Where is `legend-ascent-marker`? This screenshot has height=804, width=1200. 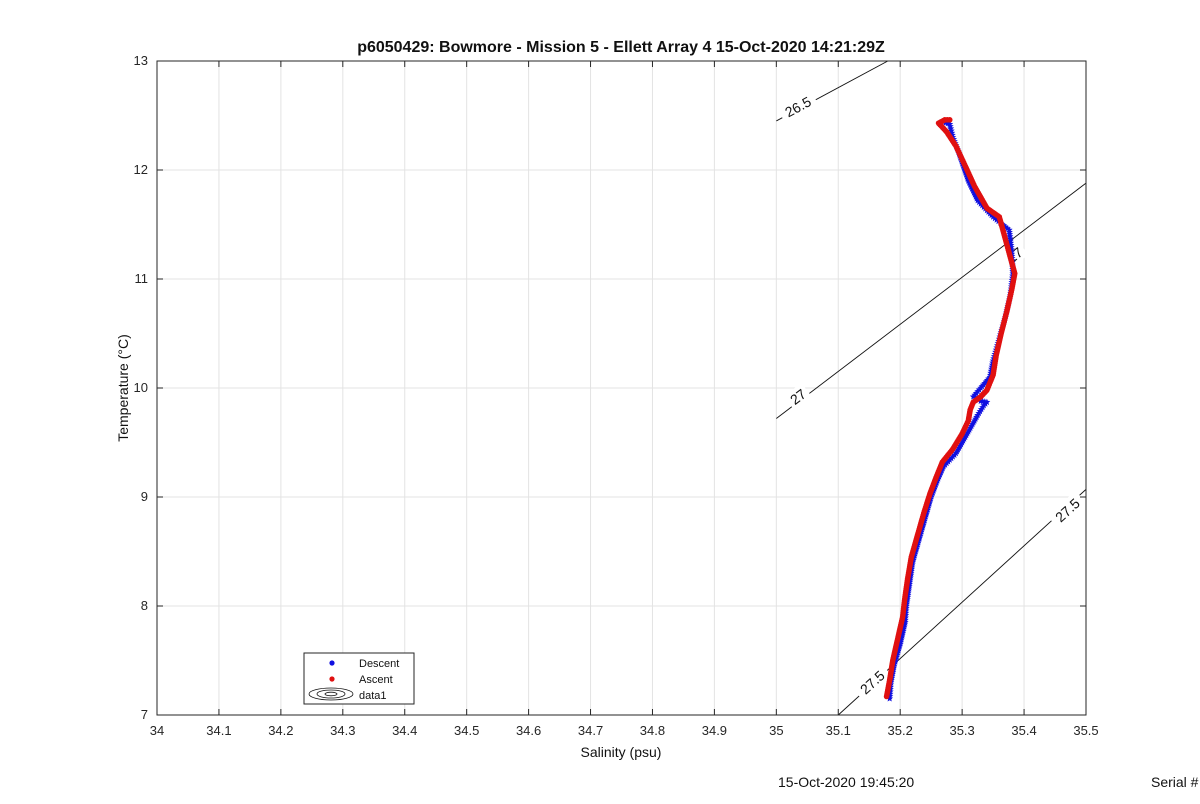 legend-ascent-marker is located at coordinates (332, 679).